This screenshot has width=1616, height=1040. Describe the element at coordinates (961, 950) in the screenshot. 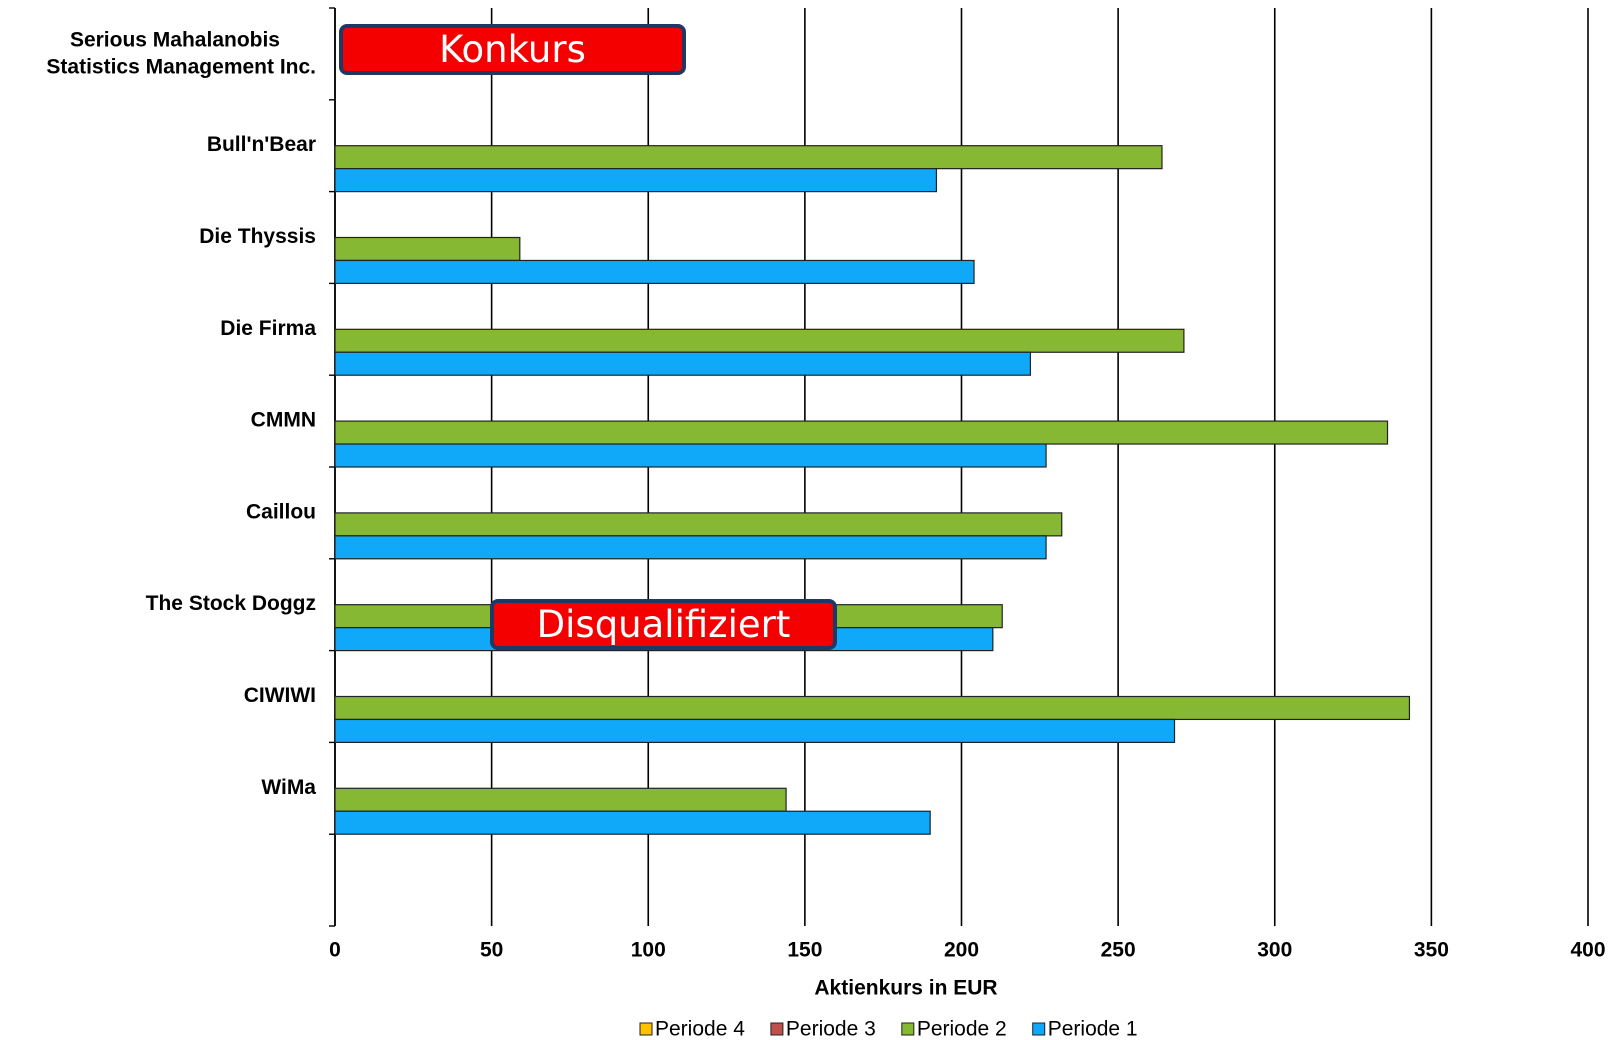

I see `x-tick-label: 200` at that location.